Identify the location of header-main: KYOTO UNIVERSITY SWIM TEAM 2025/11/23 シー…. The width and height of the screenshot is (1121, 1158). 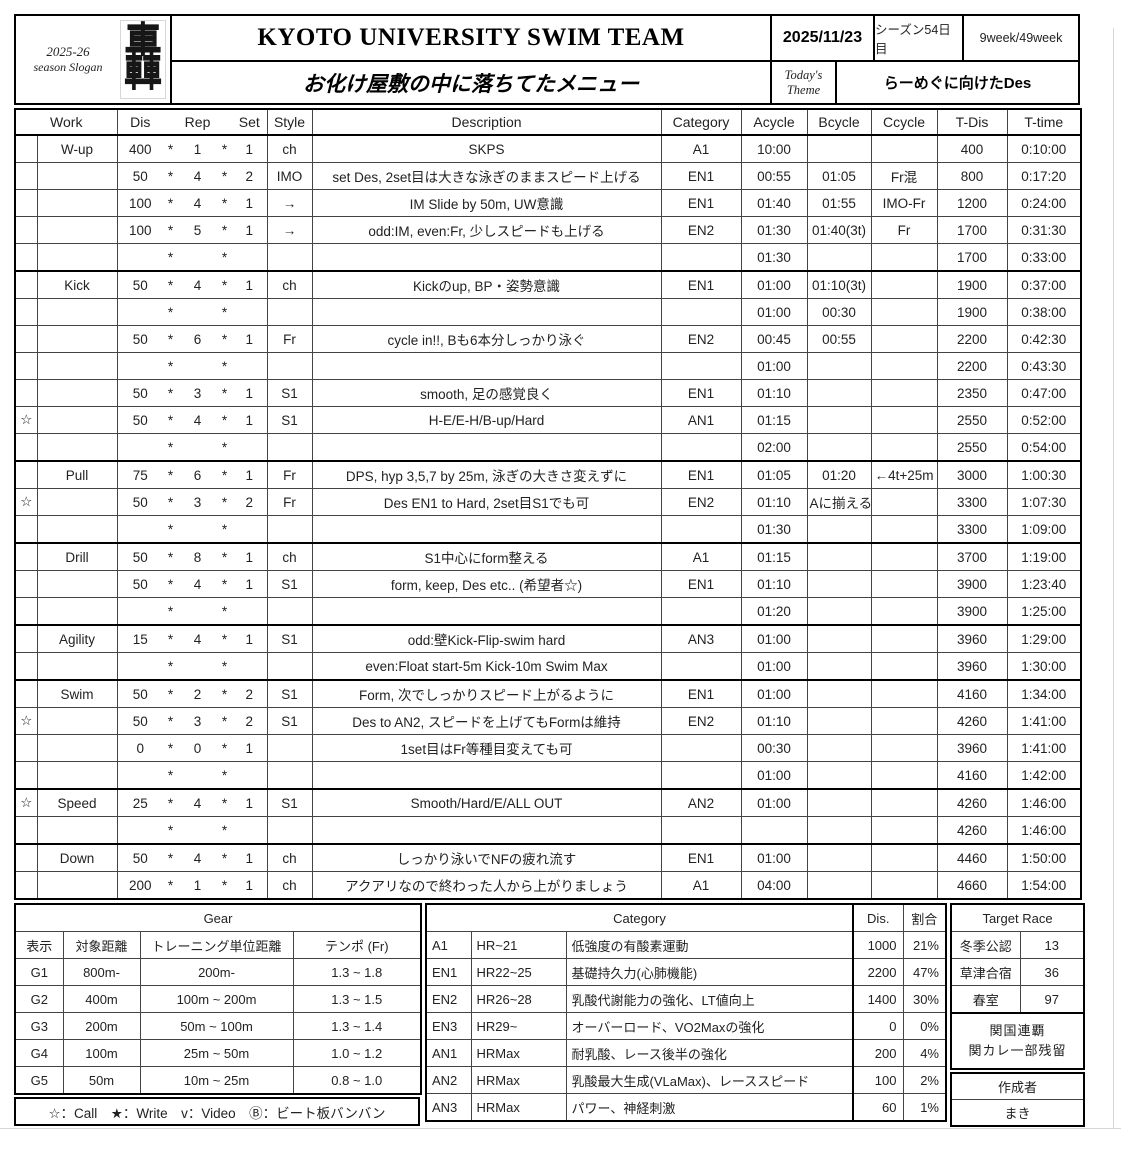
(625, 59).